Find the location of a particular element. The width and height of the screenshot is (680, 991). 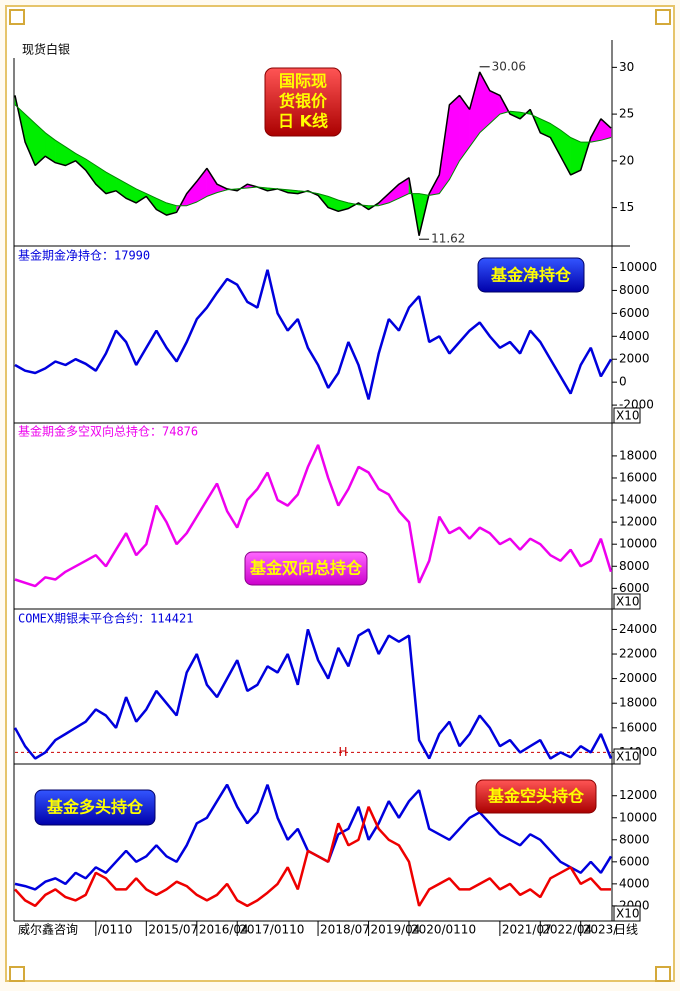

legend-label: 基金净持仓 is located at coordinates (531, 275).